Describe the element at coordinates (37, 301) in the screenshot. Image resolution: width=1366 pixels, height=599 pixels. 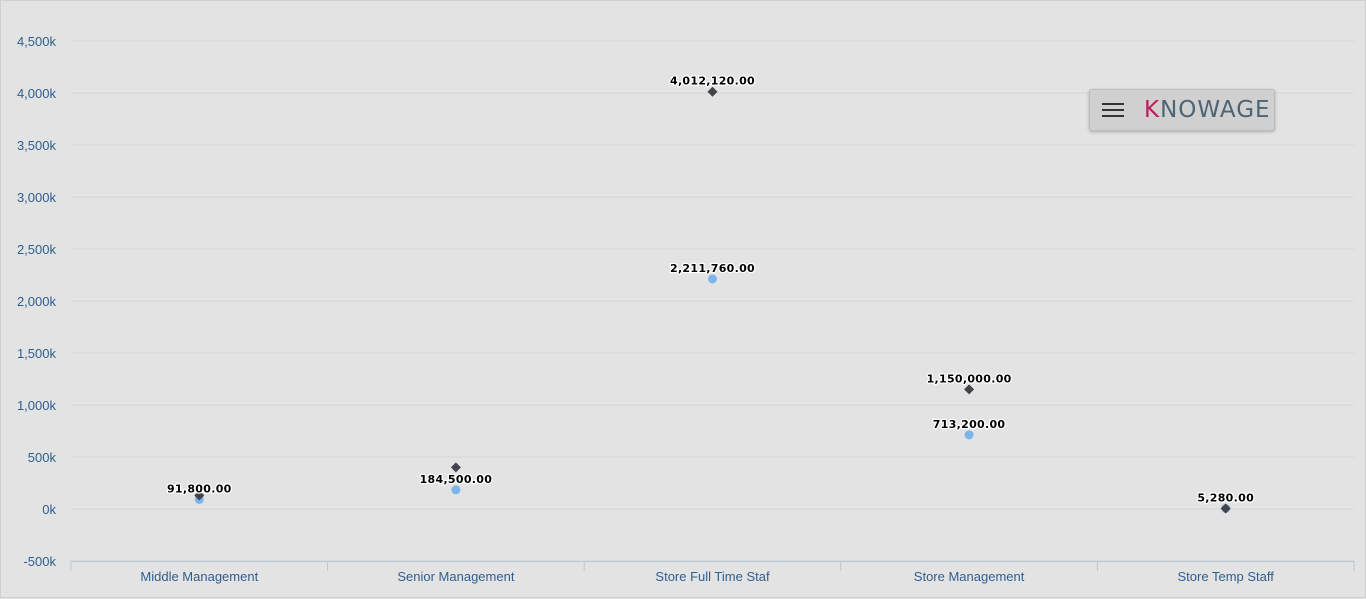
I see `y-tick-label: 2,000k` at that location.